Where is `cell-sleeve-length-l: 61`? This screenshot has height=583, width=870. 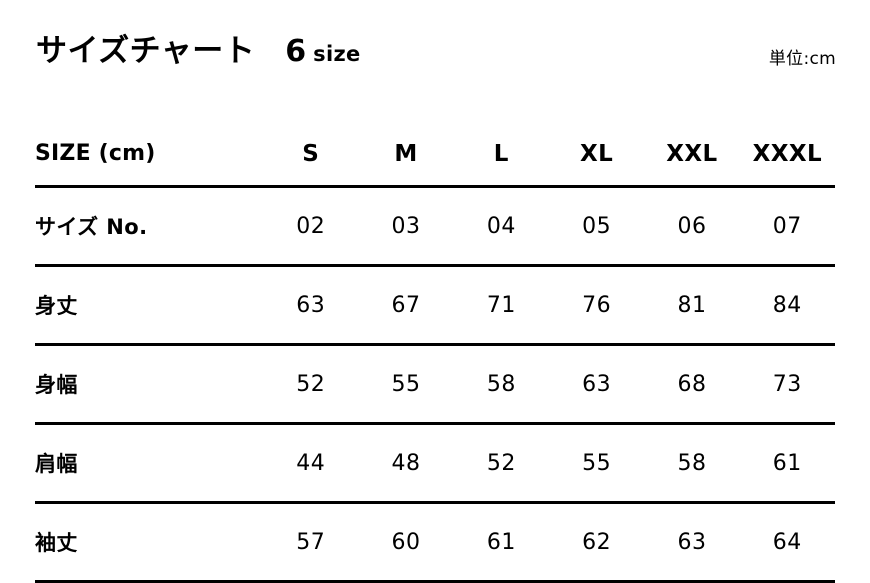 cell-sleeve-length-l: 61 is located at coordinates (501, 542).